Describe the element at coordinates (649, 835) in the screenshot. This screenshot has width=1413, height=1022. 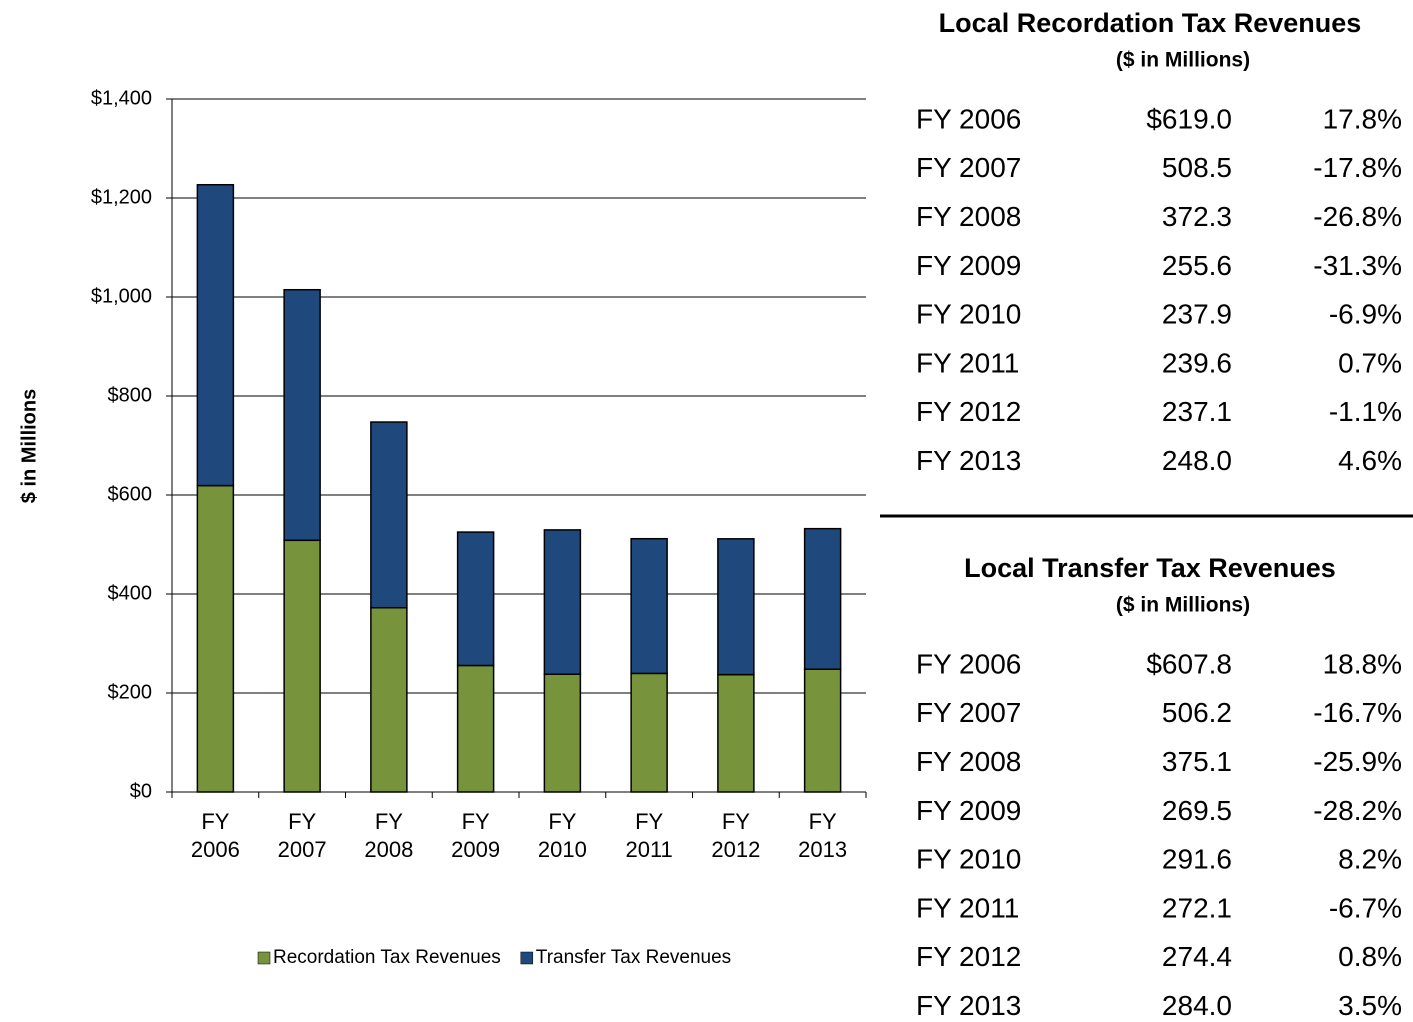
I see `x-tick-label: FY 2011` at that location.